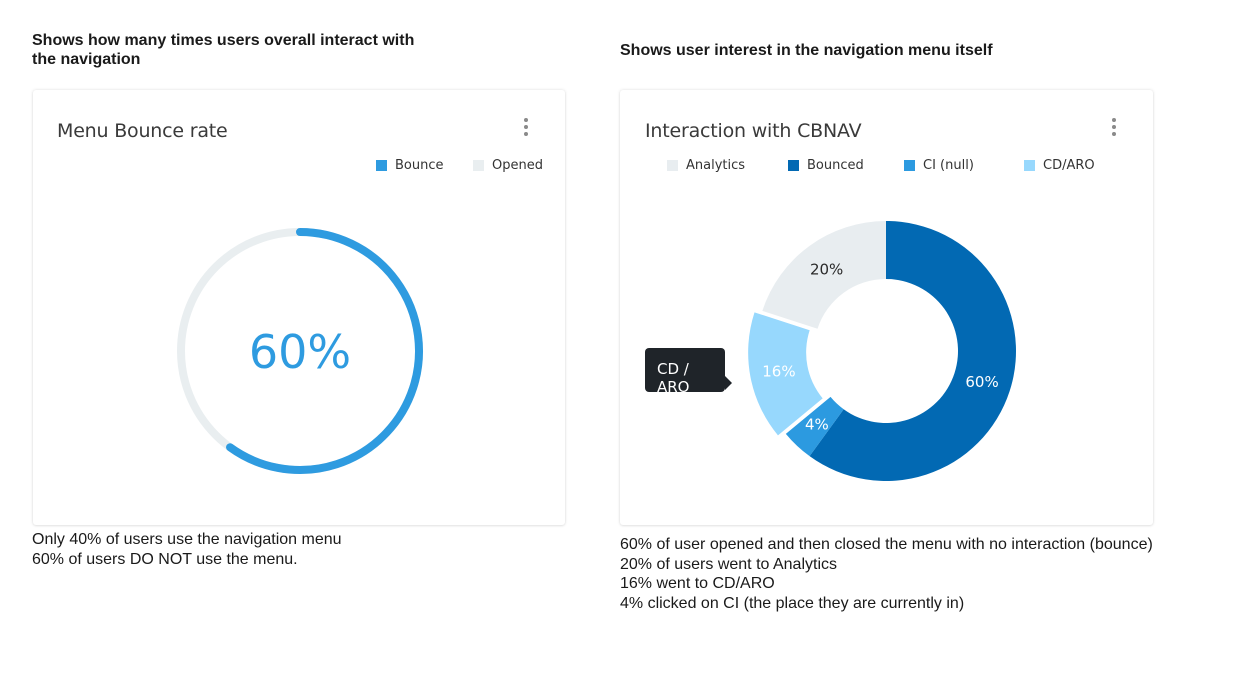 This screenshot has height=684, width=1250. Describe the element at coordinates (419, 165) in the screenshot. I see `legend-label: Bounce` at that location.